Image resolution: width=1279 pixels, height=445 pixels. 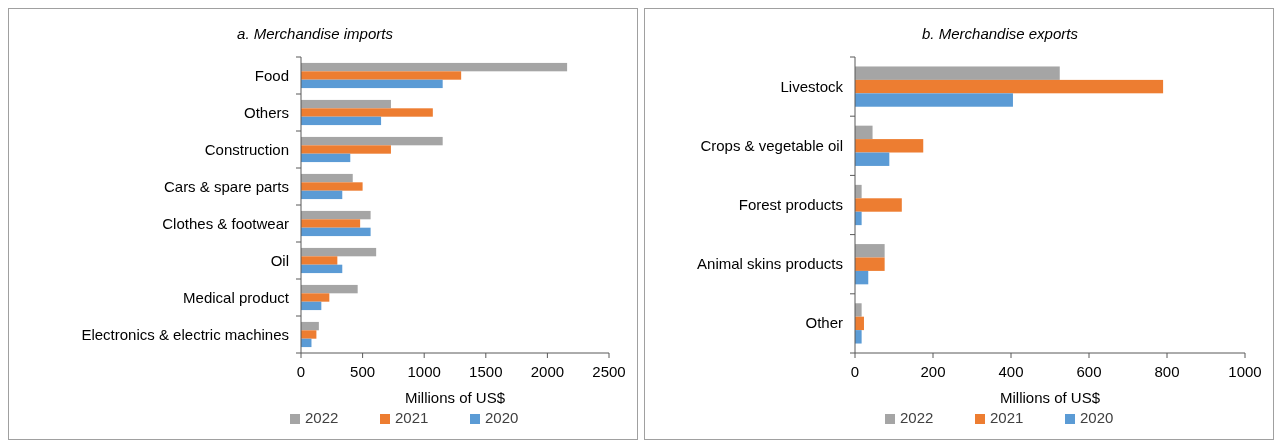 I want to click on y-tick-label: Construction, so click(x=246, y=149).